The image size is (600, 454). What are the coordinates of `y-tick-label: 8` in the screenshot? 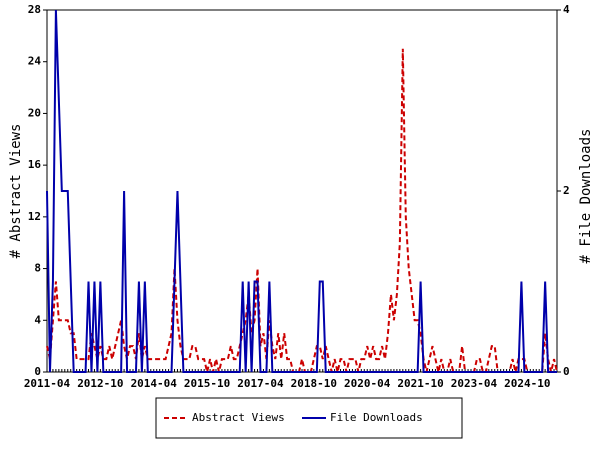 It's located at (37, 268).